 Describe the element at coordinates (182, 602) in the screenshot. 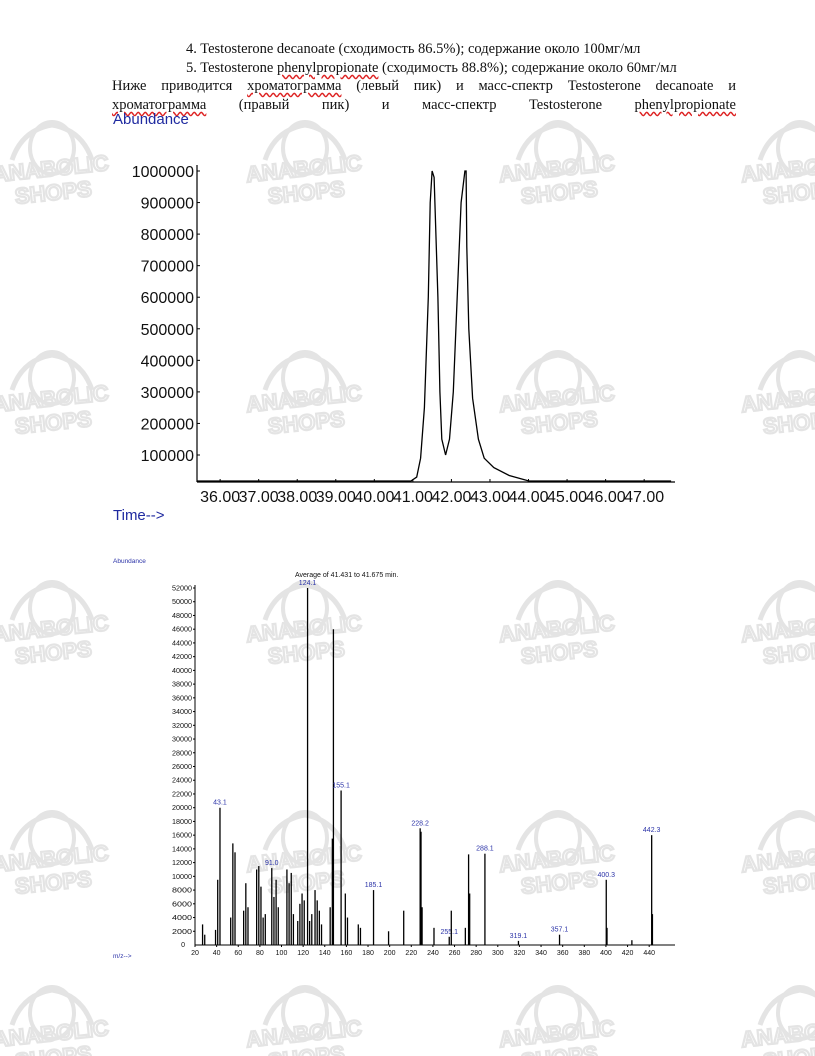

I see `ms-y-tick-label: 50000` at that location.